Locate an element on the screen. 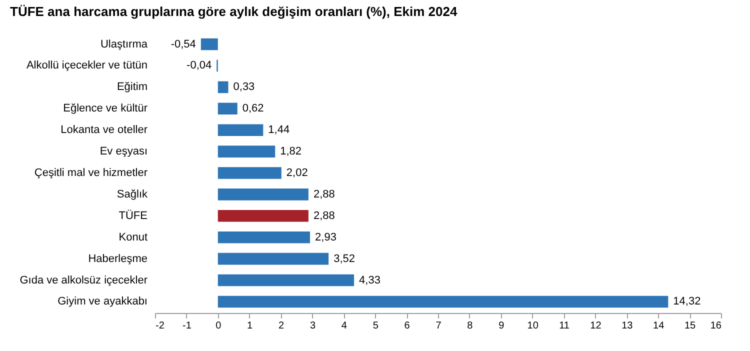 The height and width of the screenshot is (351, 750). y-tick-label: Konut is located at coordinates (133, 237).